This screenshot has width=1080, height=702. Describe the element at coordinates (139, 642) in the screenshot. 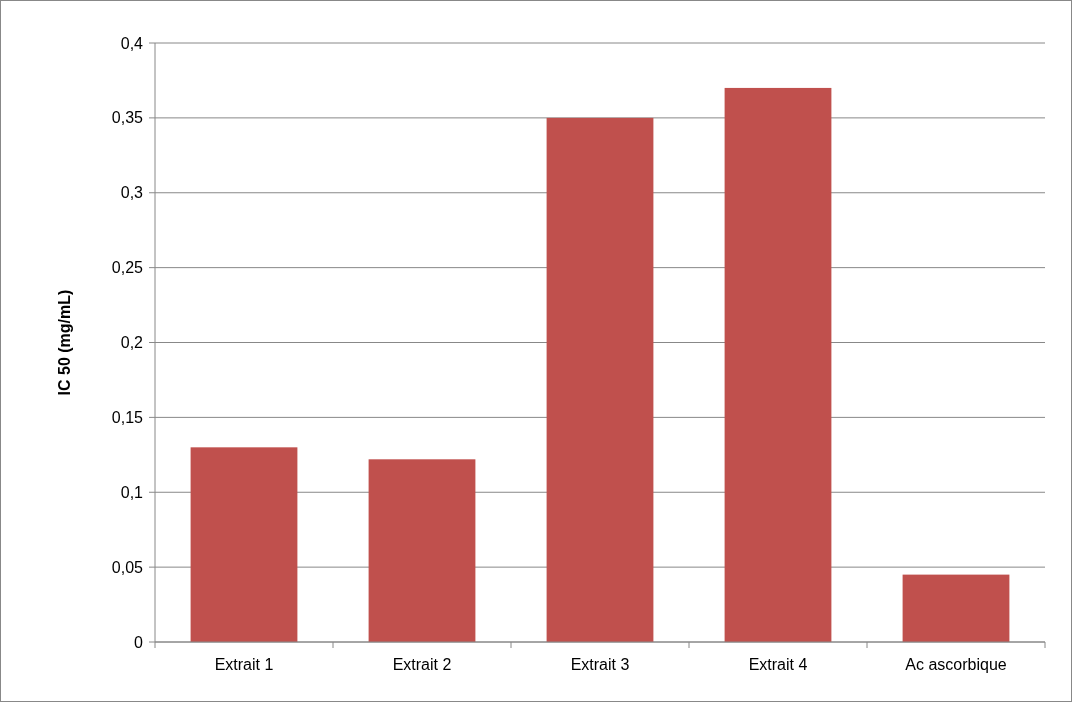

I see `y-tick-label: 0` at that location.